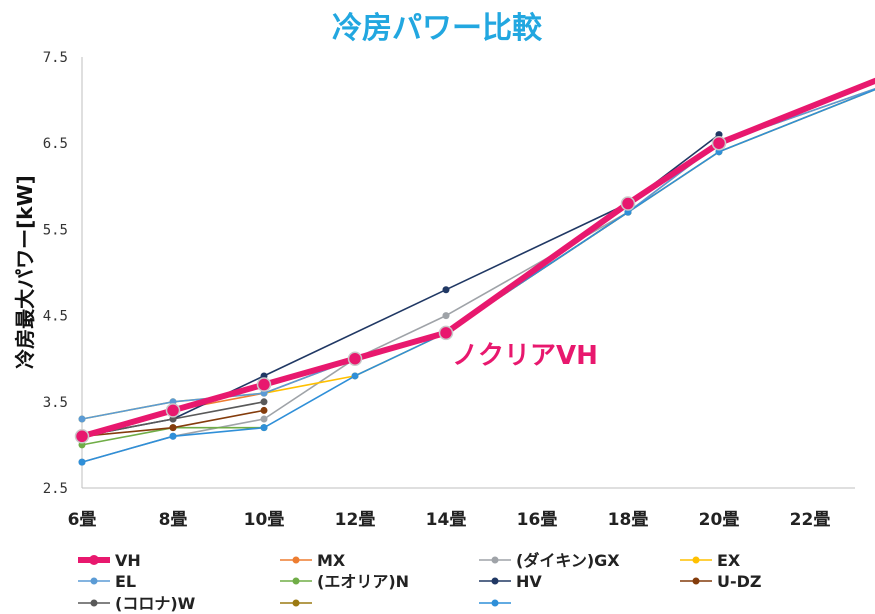 The width and height of the screenshot is (875, 614). What do you see at coordinates (628, 520) in the screenshot?
I see `x-tick-label: 18畳` at bounding box center [628, 520].